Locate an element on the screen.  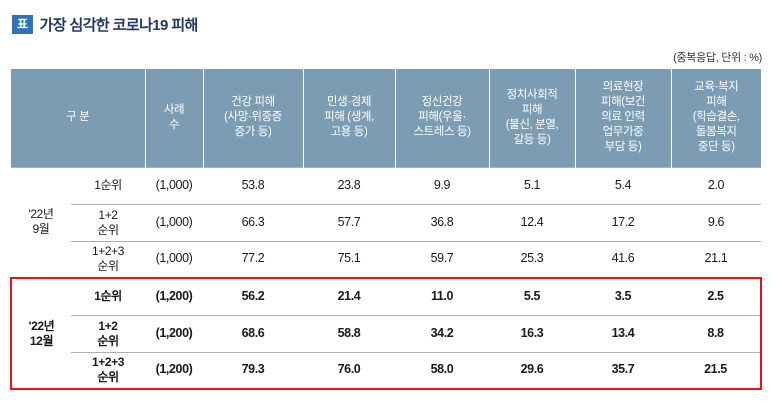
value-cell: 5.4 is located at coordinates (623, 185).